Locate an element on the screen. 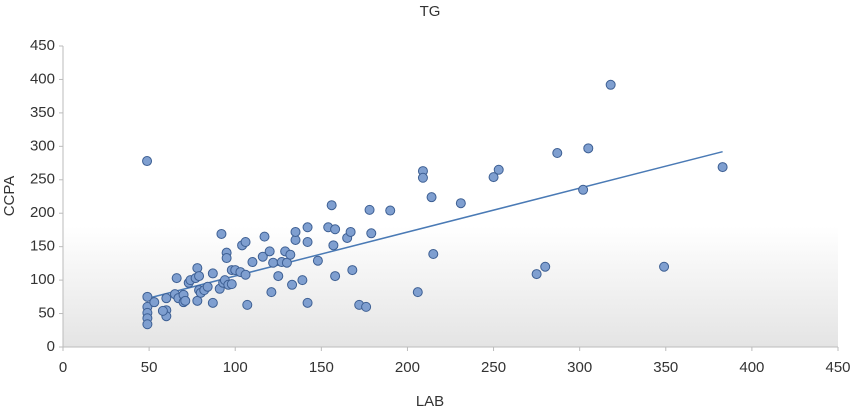 The height and width of the screenshot is (418, 850). x-tick-label: 250 is located at coordinates (493, 367).